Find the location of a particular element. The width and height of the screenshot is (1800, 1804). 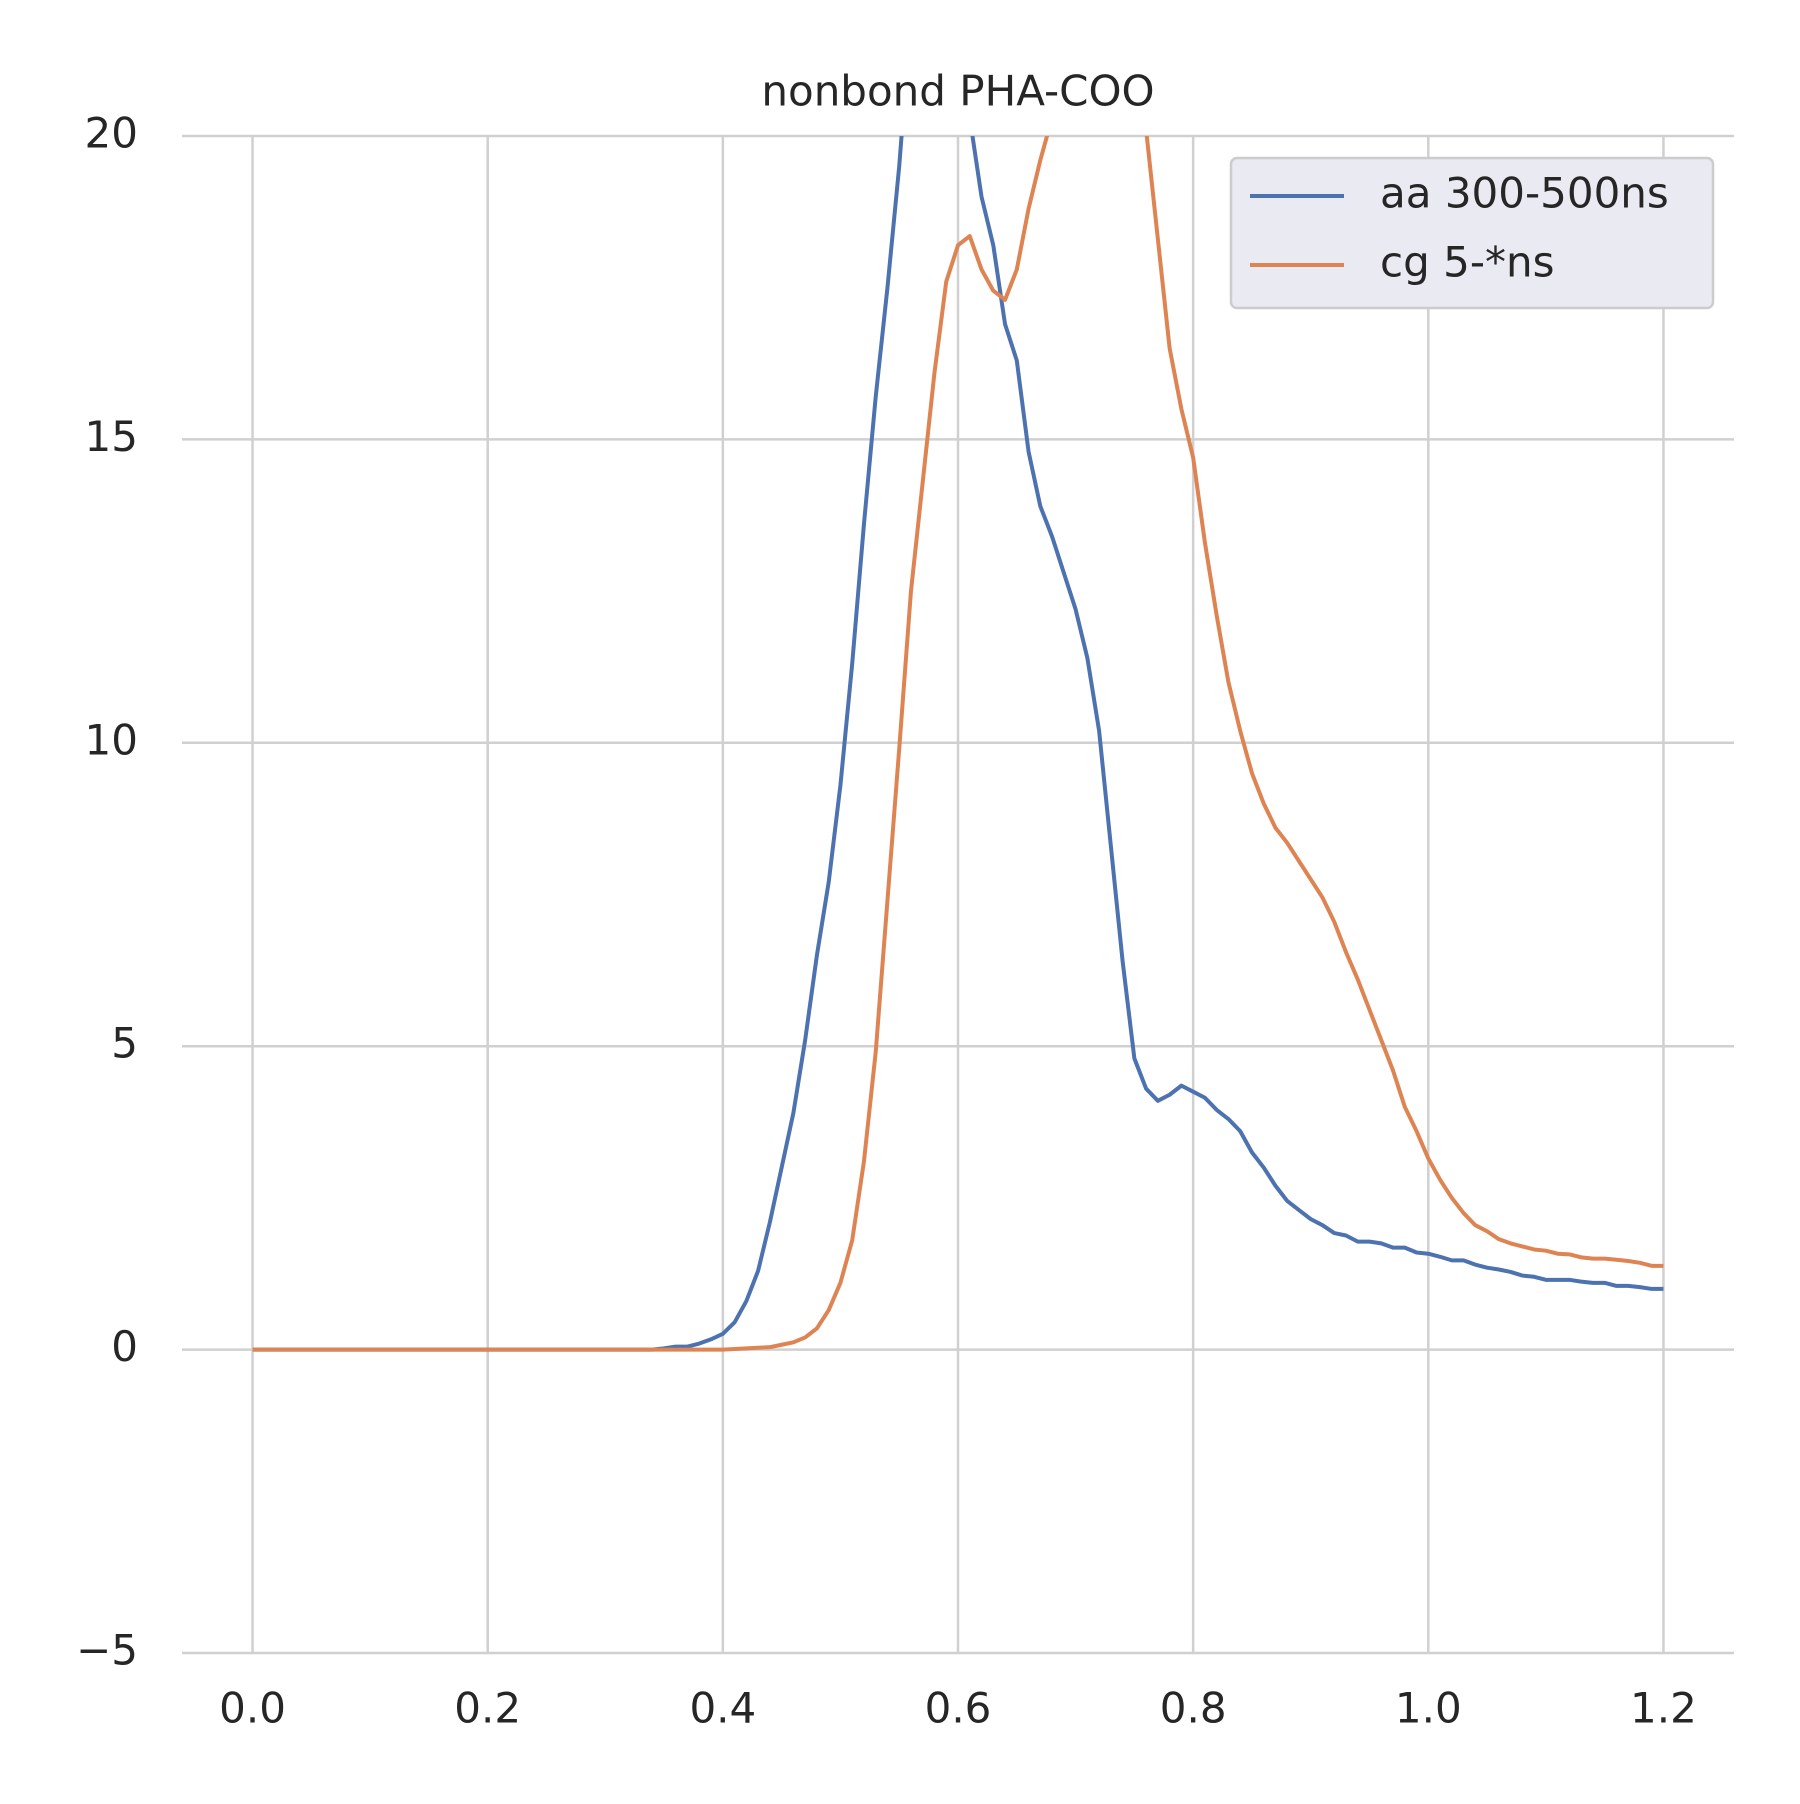

y-tick-label: 10 is located at coordinates (111, 739).